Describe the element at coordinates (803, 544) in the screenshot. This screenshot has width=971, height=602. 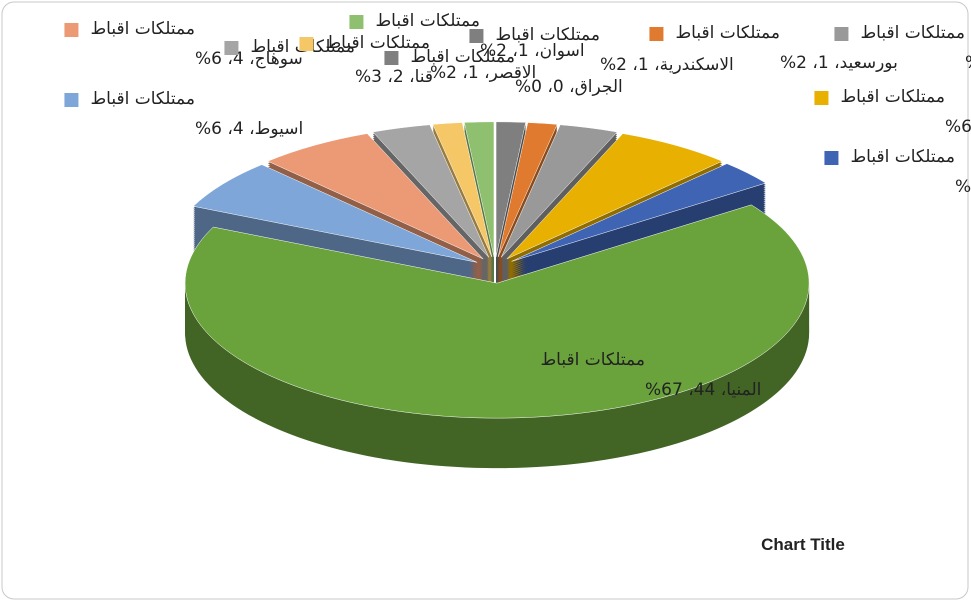
I see `chart-title: Chart Title` at that location.